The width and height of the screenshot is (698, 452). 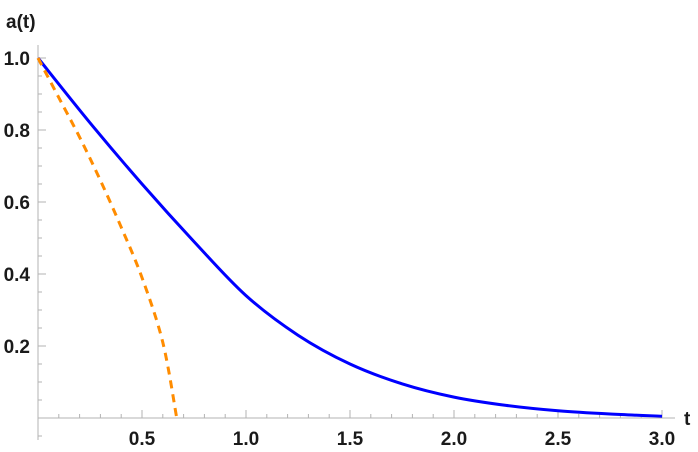 What do you see at coordinates (687, 419) in the screenshot?
I see `x-axis-title: t` at bounding box center [687, 419].